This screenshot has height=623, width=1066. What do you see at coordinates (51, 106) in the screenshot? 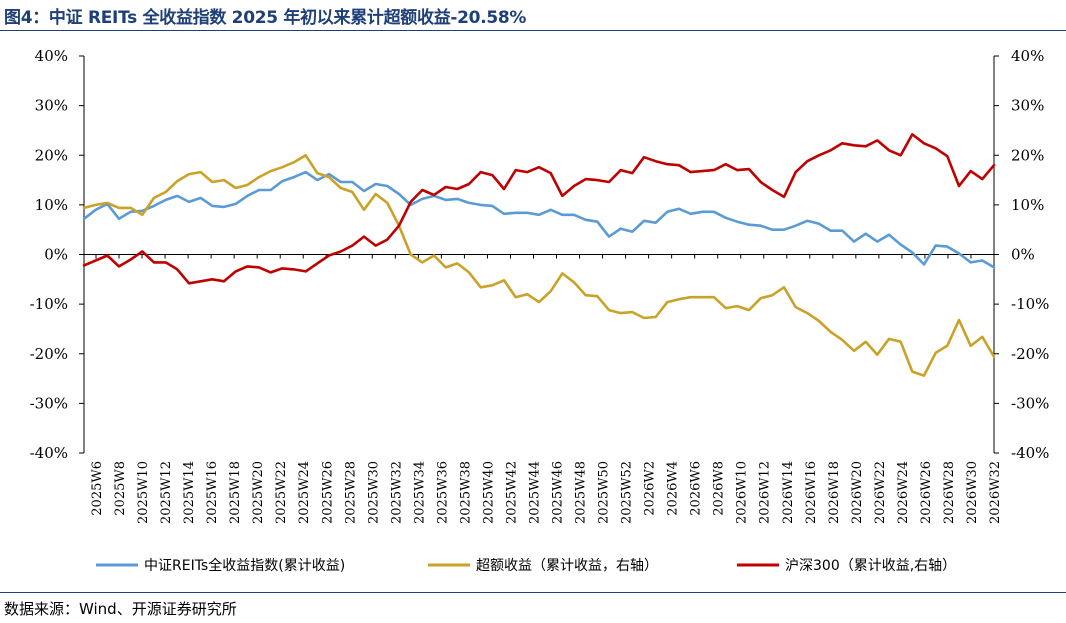
I see `left-tick-label: 30%` at bounding box center [51, 106].